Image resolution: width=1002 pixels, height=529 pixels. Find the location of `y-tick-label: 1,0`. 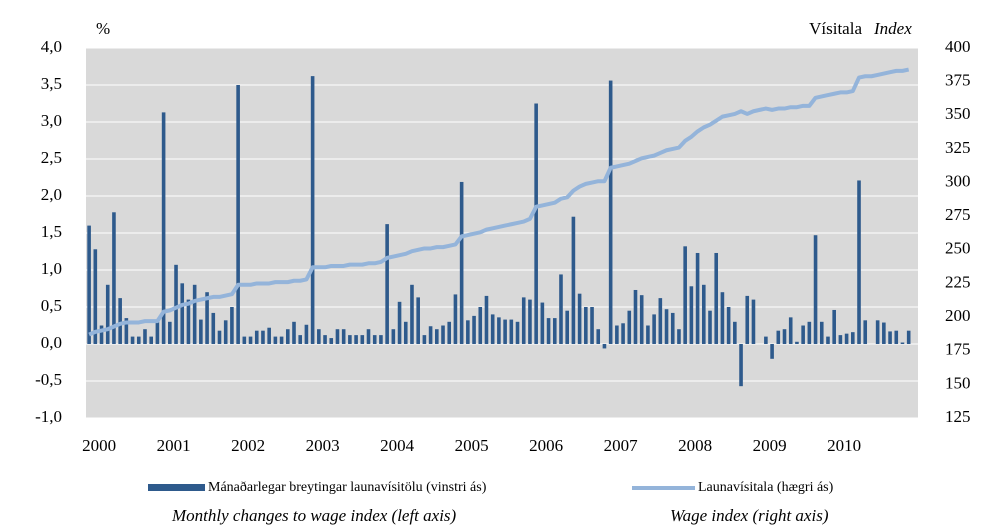

y-tick-label: 1,0 is located at coordinates (51, 268).